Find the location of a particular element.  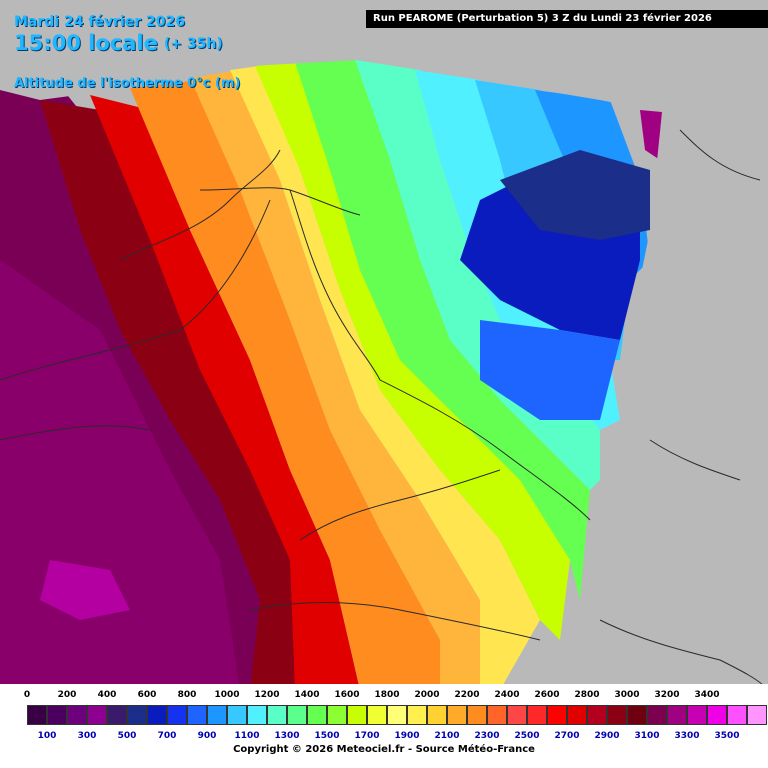

legend-tick-label: 1600 is located at coordinates (347, 695).